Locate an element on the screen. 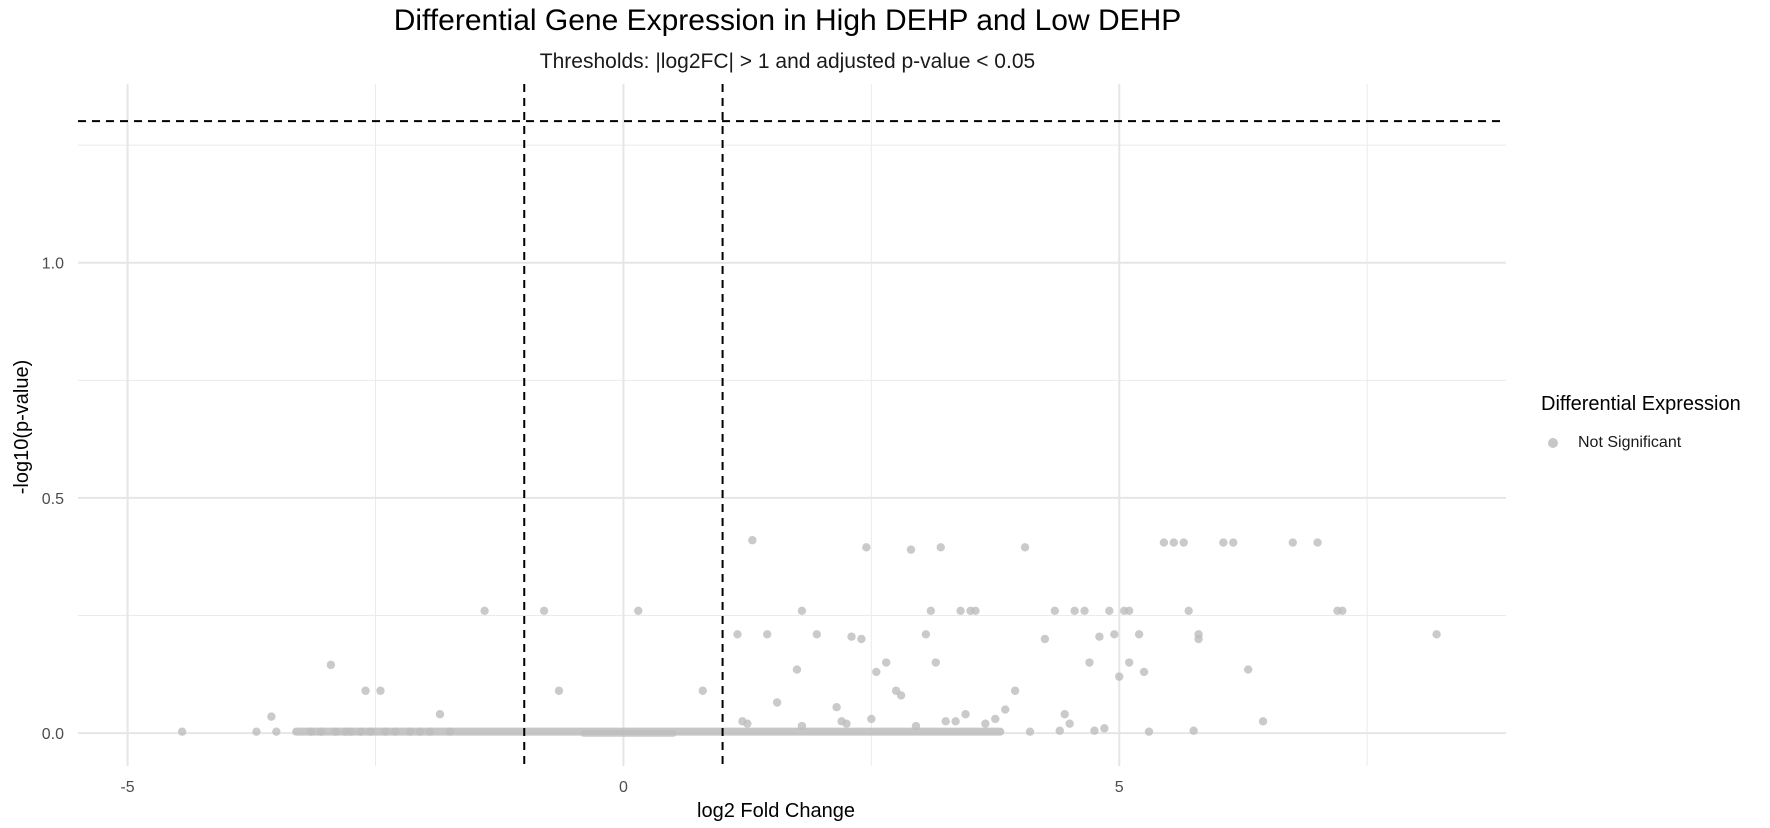 The width and height of the screenshot is (1770, 828). legend-item-not-significant: Not Significant is located at coordinates (1614, 443).